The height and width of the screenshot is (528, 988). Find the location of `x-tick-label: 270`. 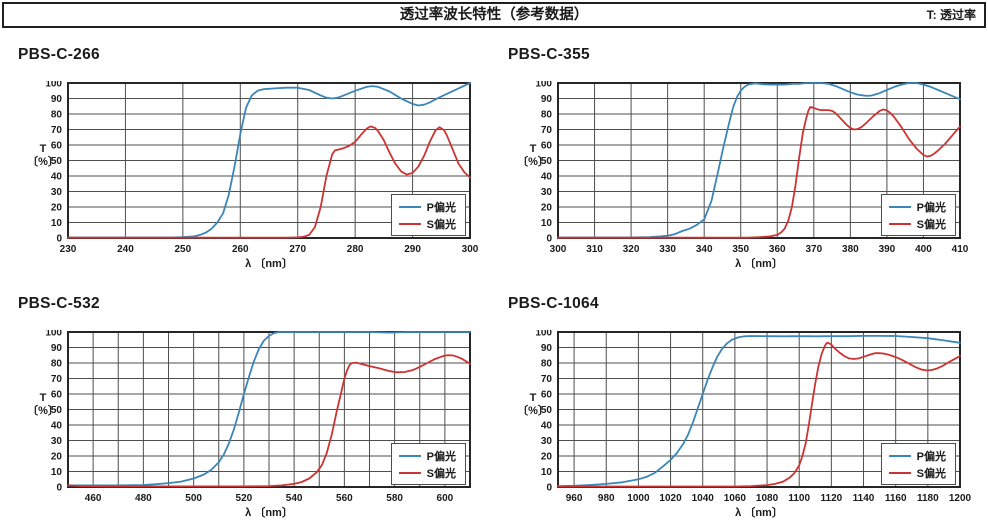

x-tick-label: 270 is located at coordinates (297, 249).